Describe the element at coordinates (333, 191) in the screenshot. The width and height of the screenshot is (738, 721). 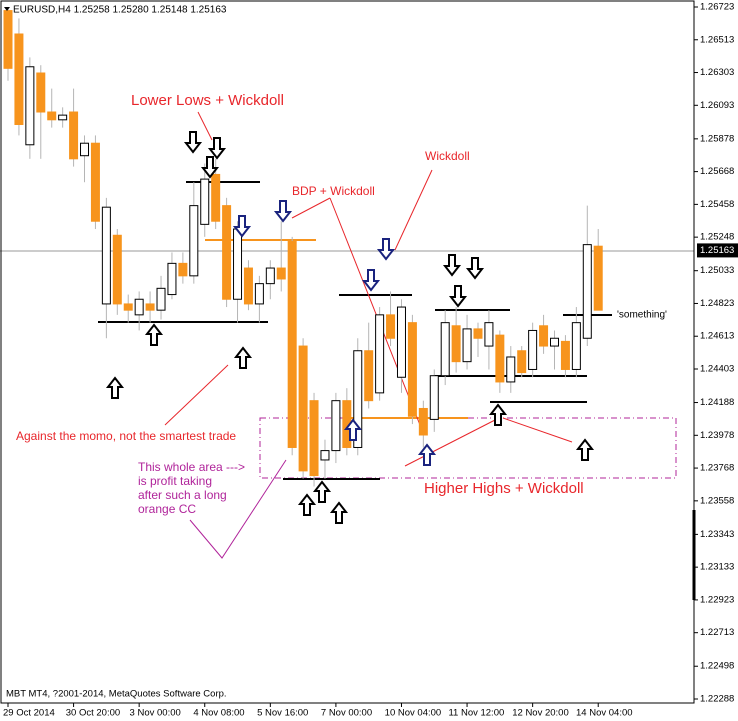
I see `annotation: BDP + Wickdoll` at that location.